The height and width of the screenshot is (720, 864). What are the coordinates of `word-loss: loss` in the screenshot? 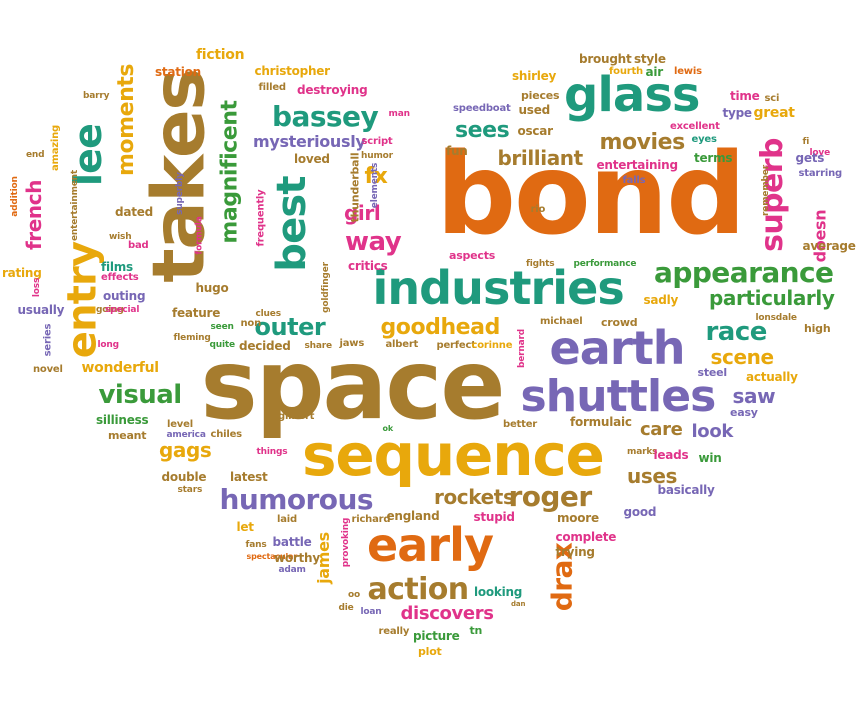 It's located at (36, 287).